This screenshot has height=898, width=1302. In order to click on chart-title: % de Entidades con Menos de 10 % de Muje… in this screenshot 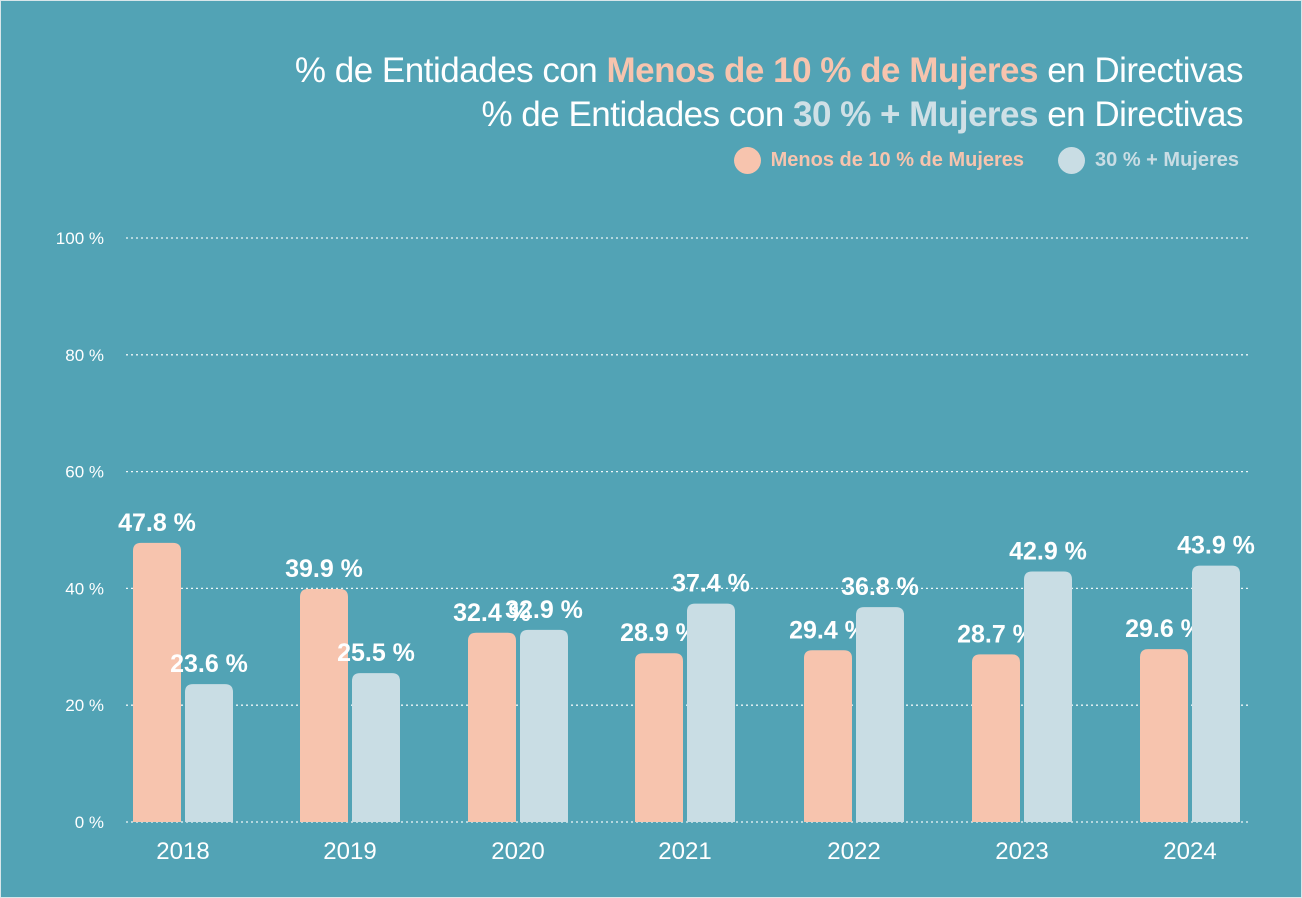, I will do `click(769, 93)`.